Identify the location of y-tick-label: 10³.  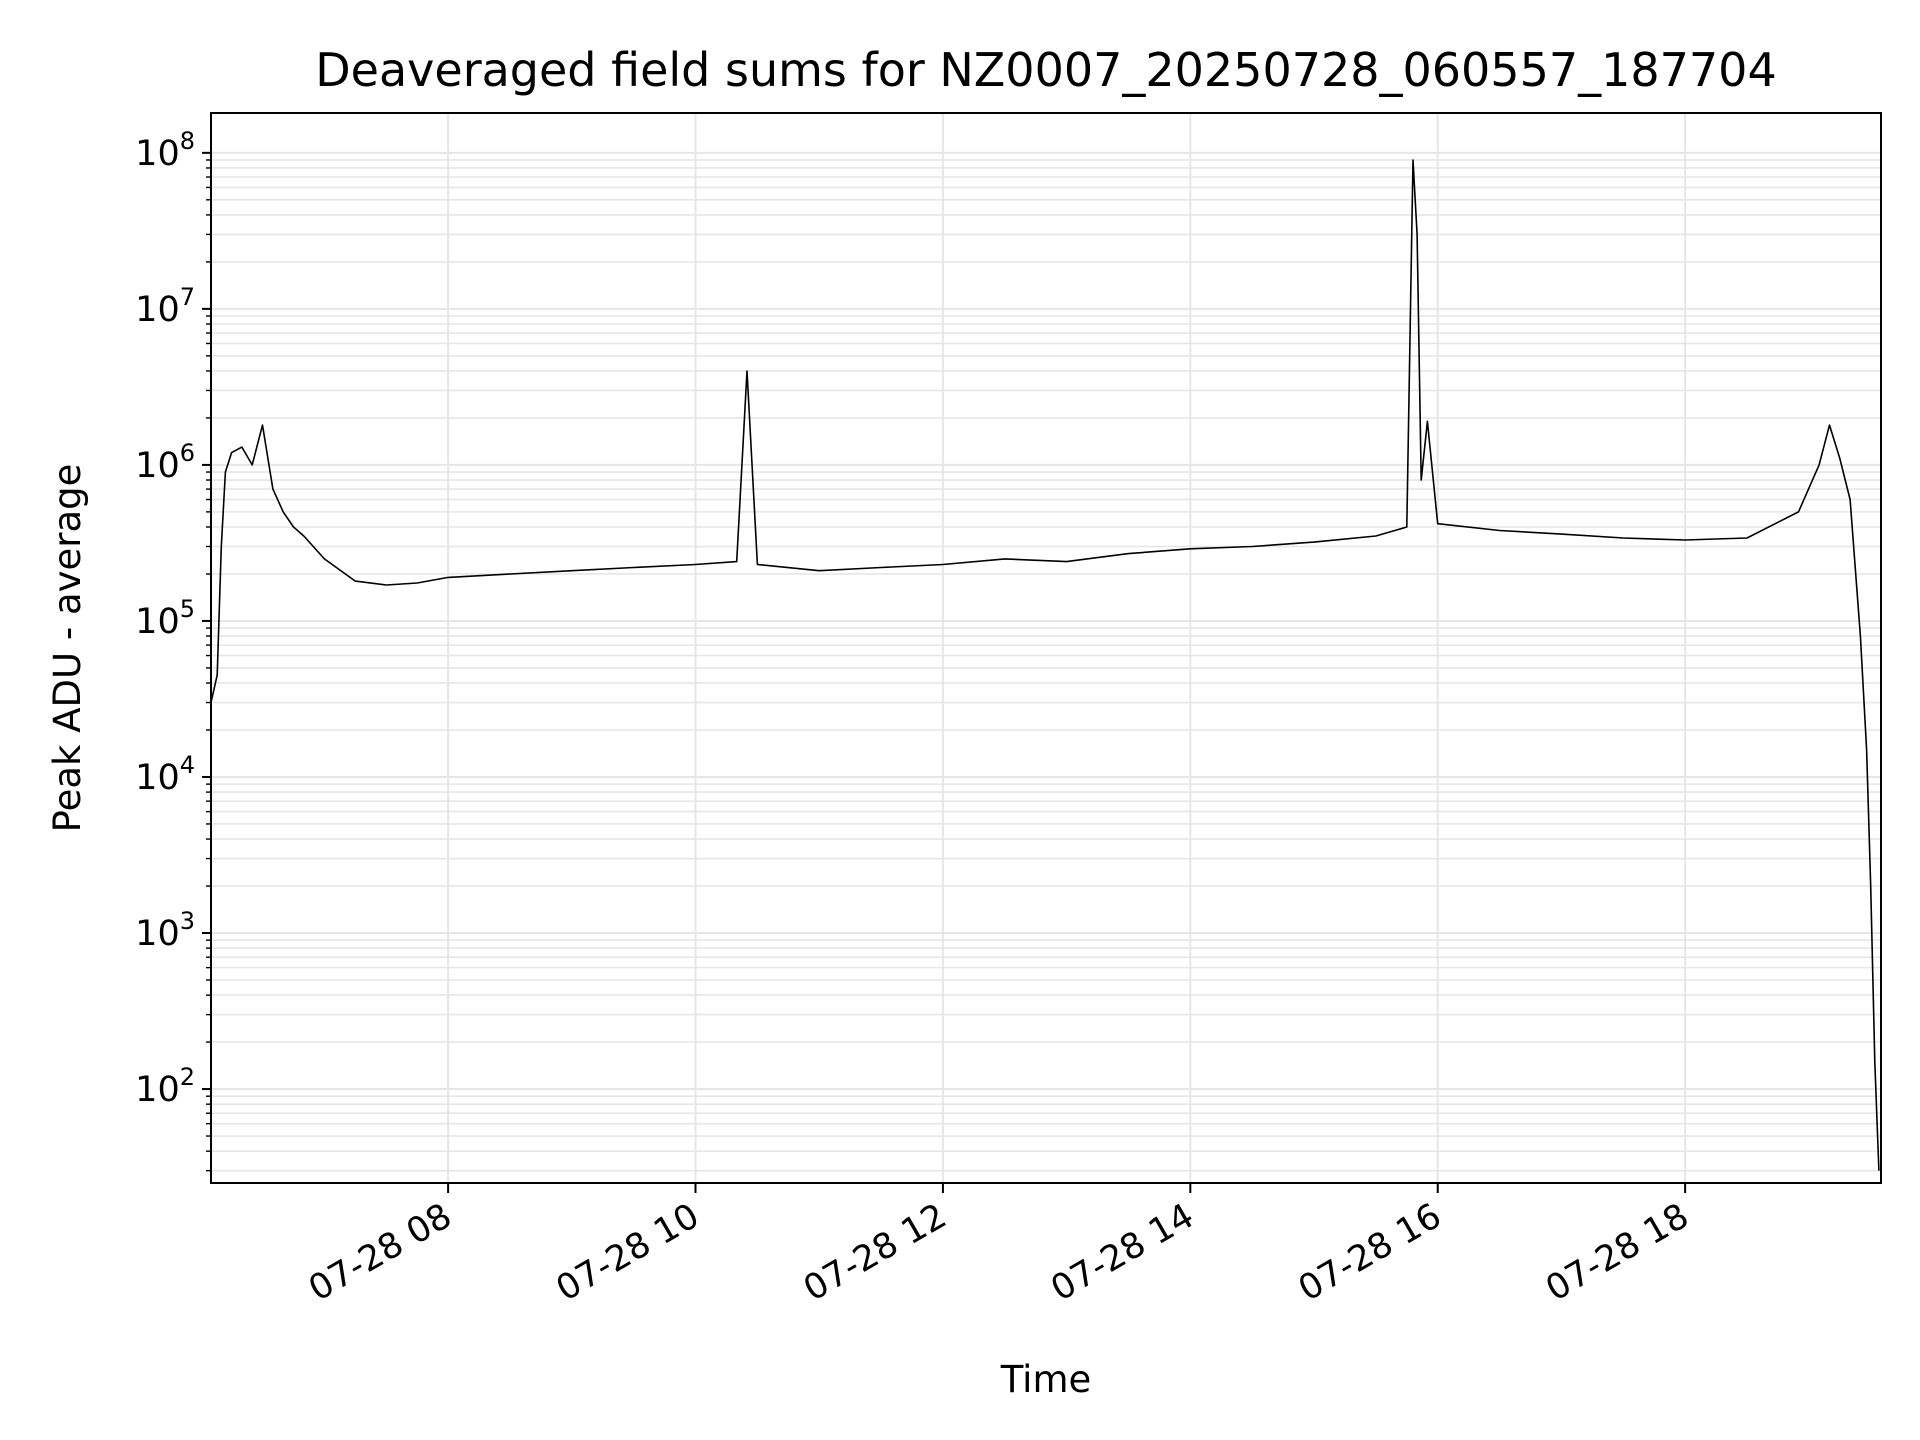
(165, 930).